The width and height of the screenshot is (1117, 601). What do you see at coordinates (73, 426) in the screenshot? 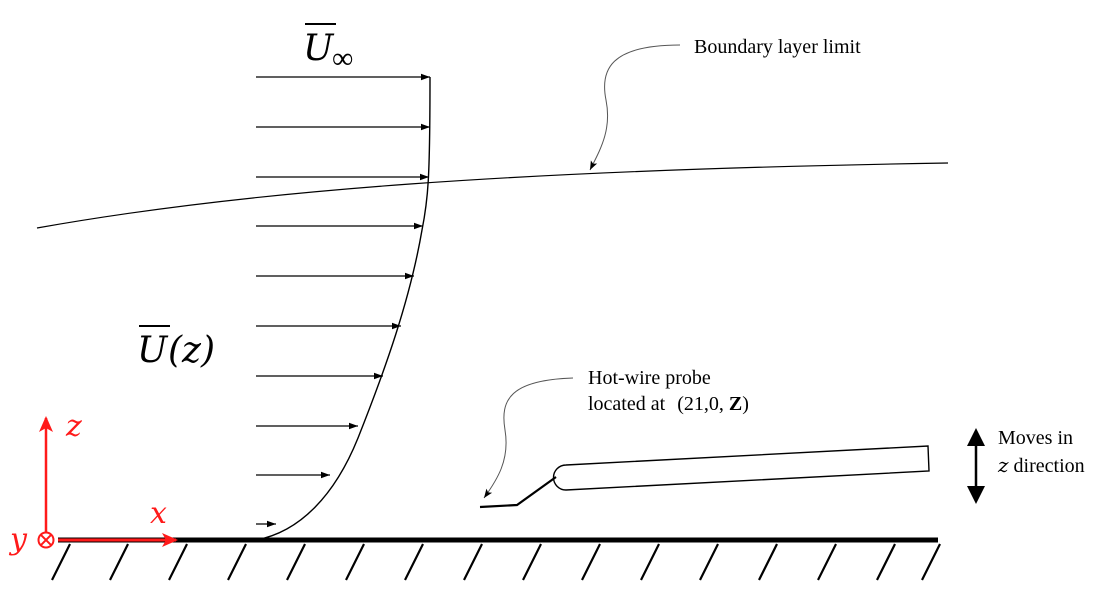
I see `z-axis-label: z` at bounding box center [73, 426].